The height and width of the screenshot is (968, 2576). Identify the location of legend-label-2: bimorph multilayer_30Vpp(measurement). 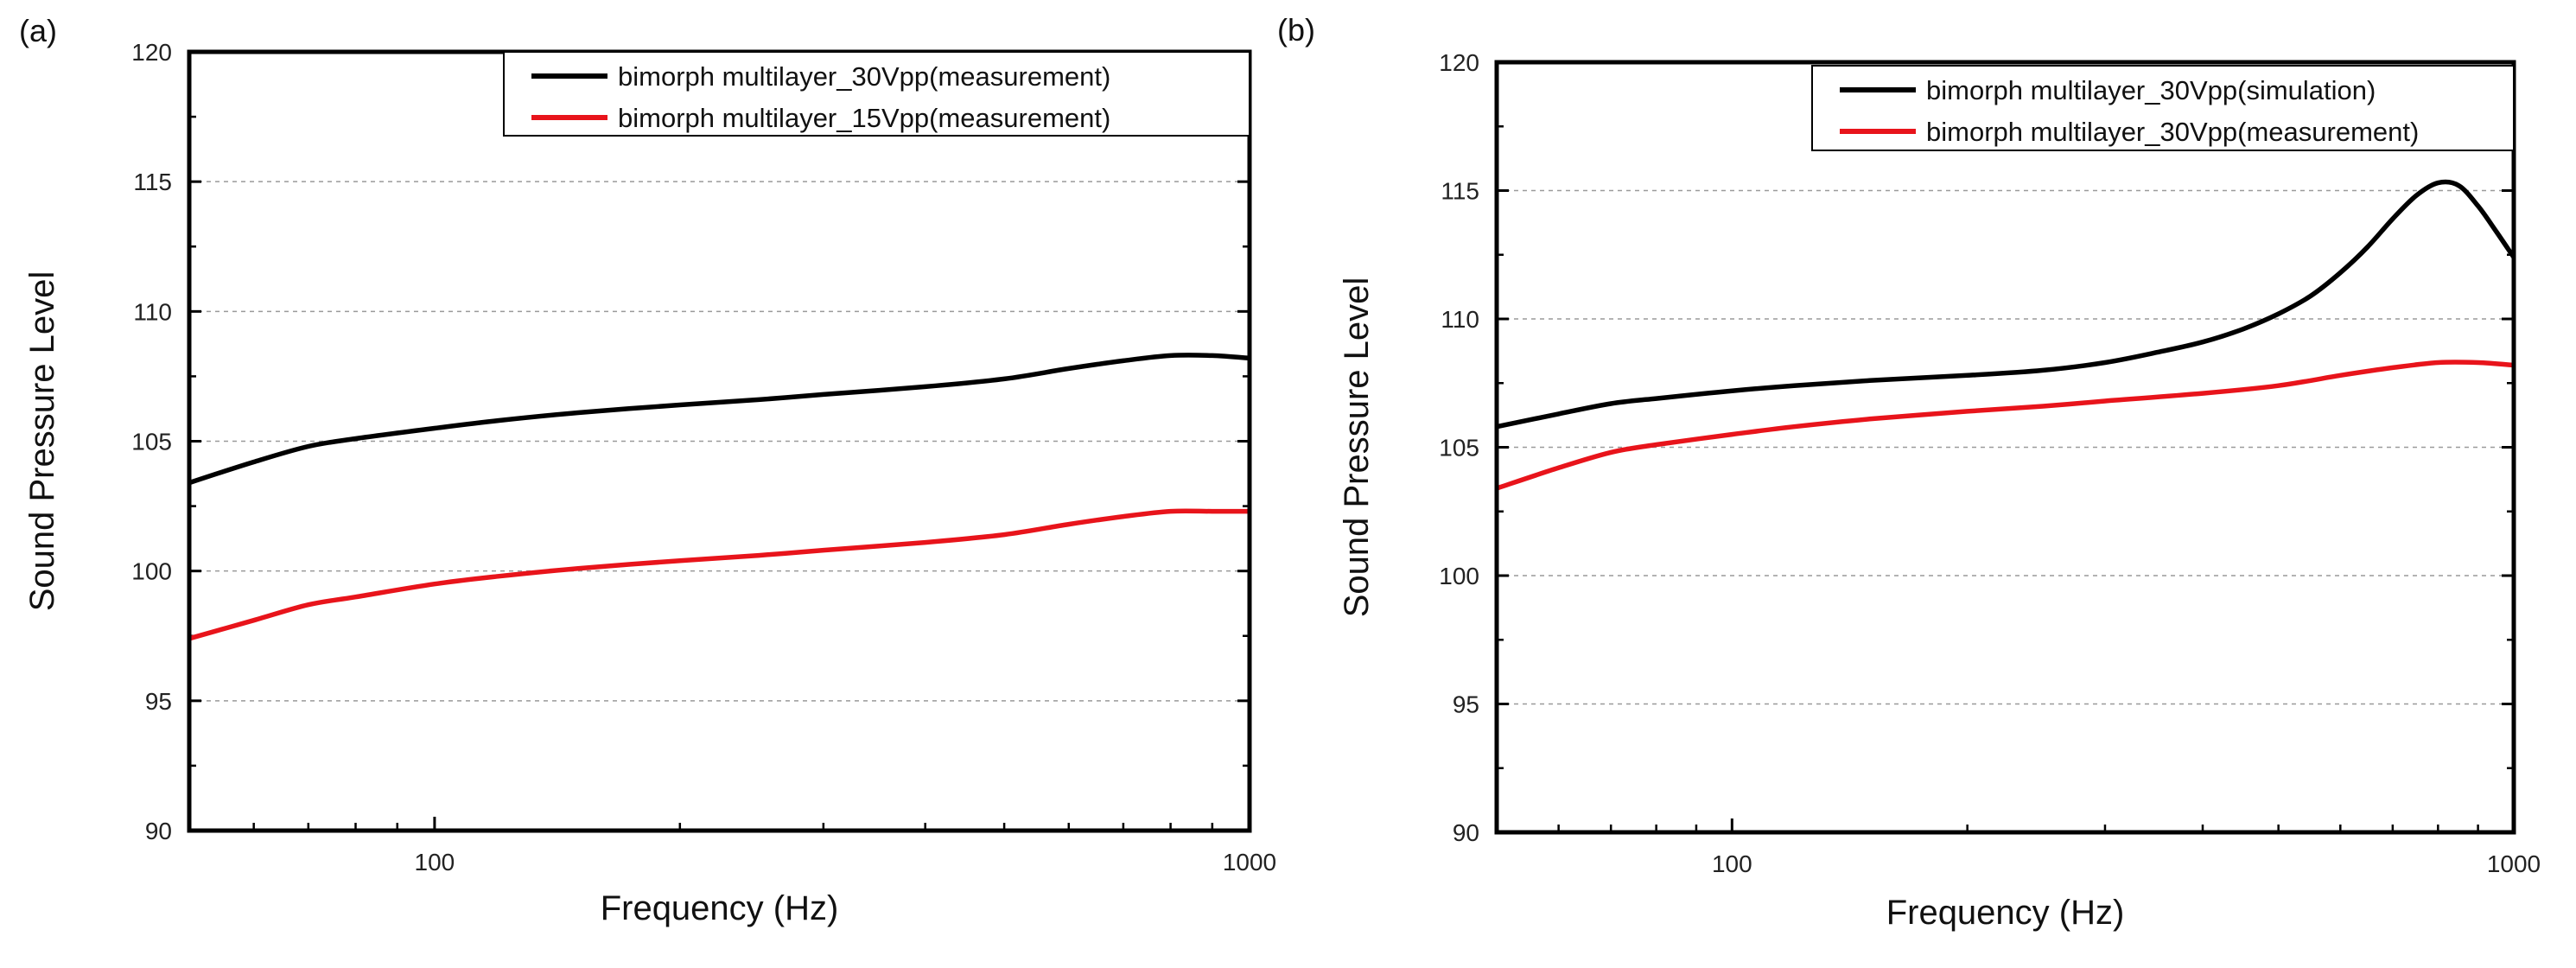
(2172, 132).